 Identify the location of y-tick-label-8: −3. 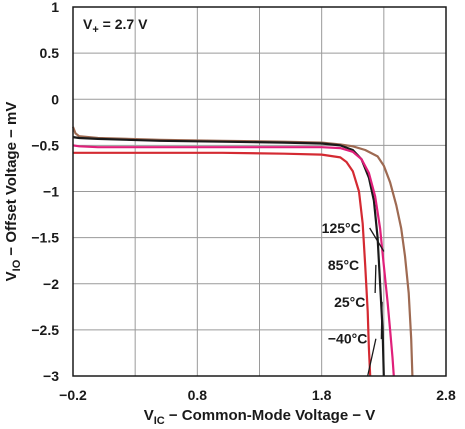
(51, 376).